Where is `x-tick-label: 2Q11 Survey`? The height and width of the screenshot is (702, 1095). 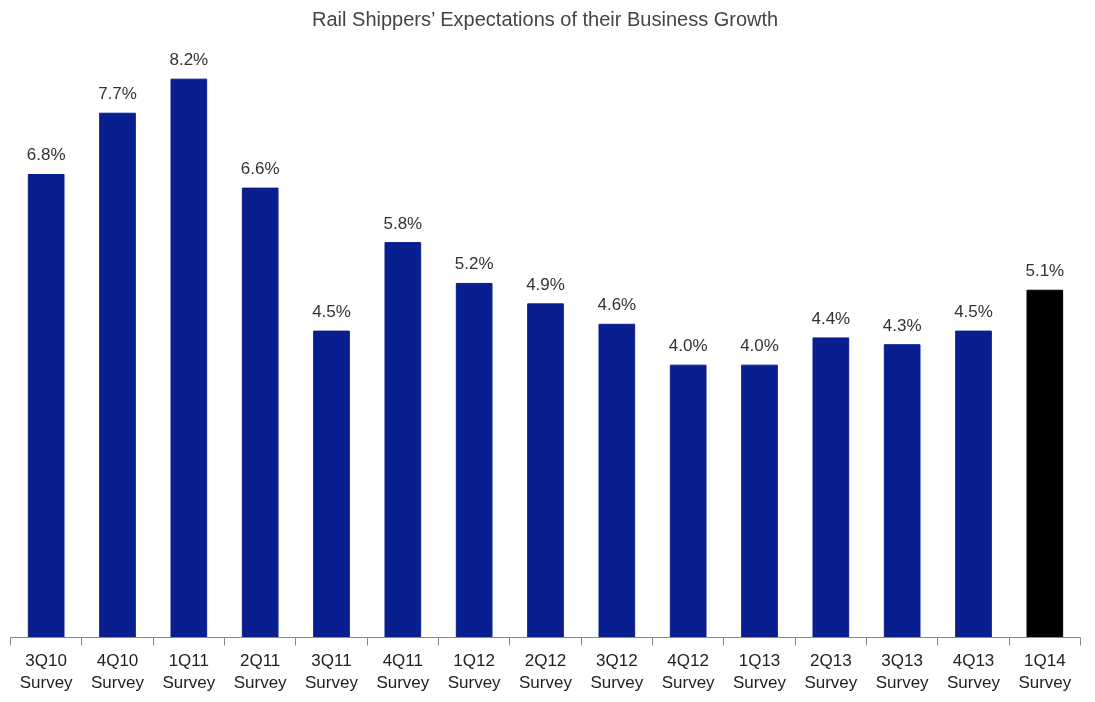 x-tick-label: 2Q11 Survey is located at coordinates (260, 671).